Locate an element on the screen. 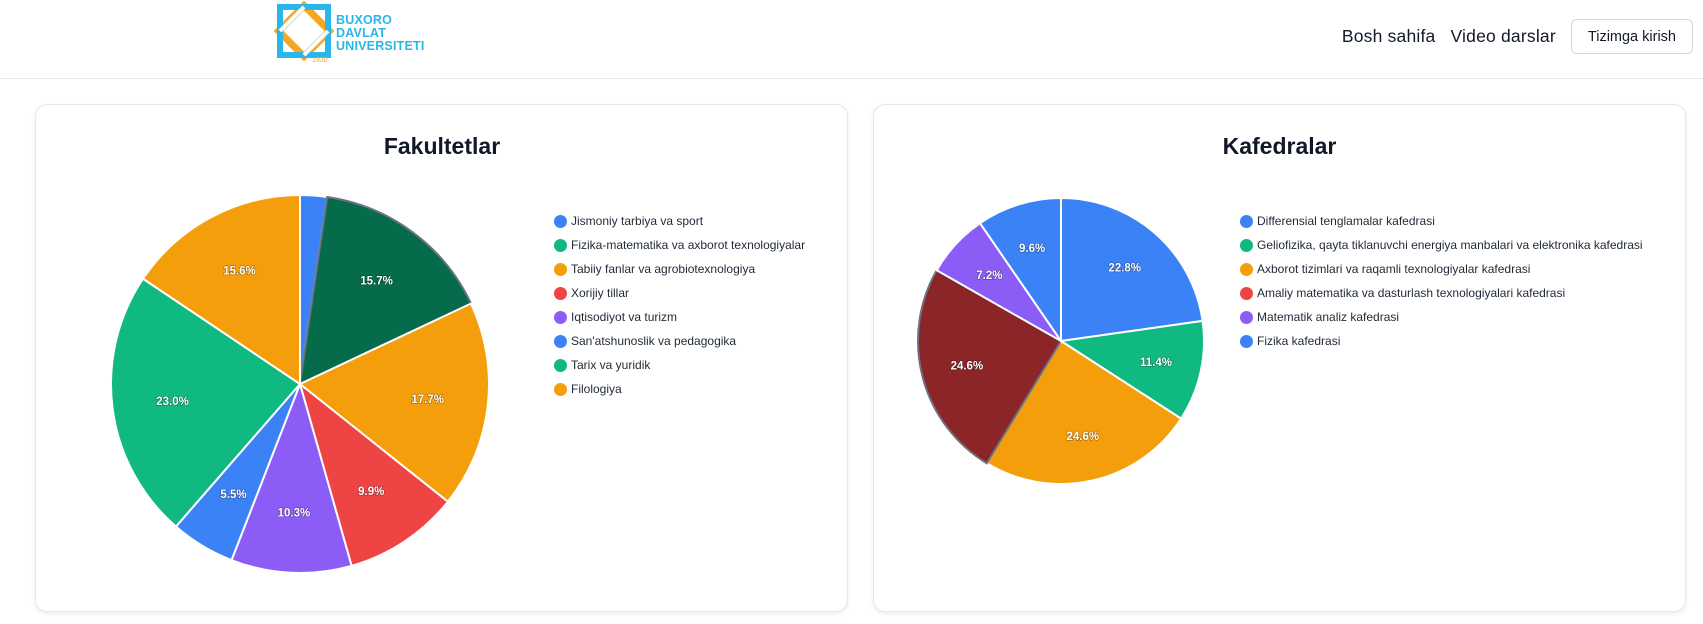  faculties-legend-label-6: Tarix va yuridik is located at coordinates (611, 365).